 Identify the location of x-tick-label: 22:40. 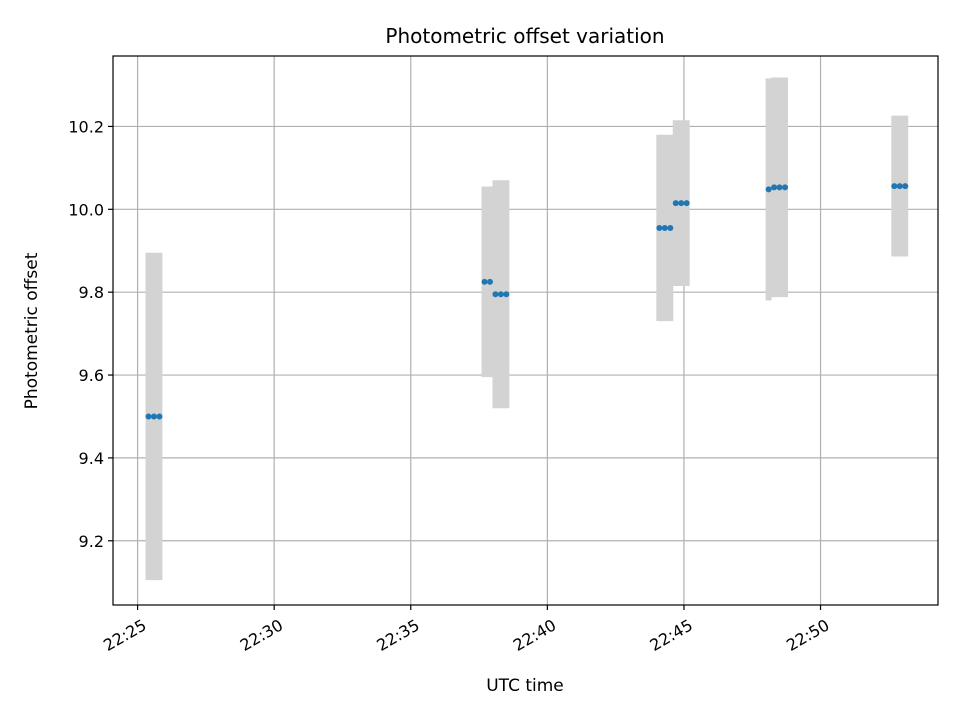
(534, 635).